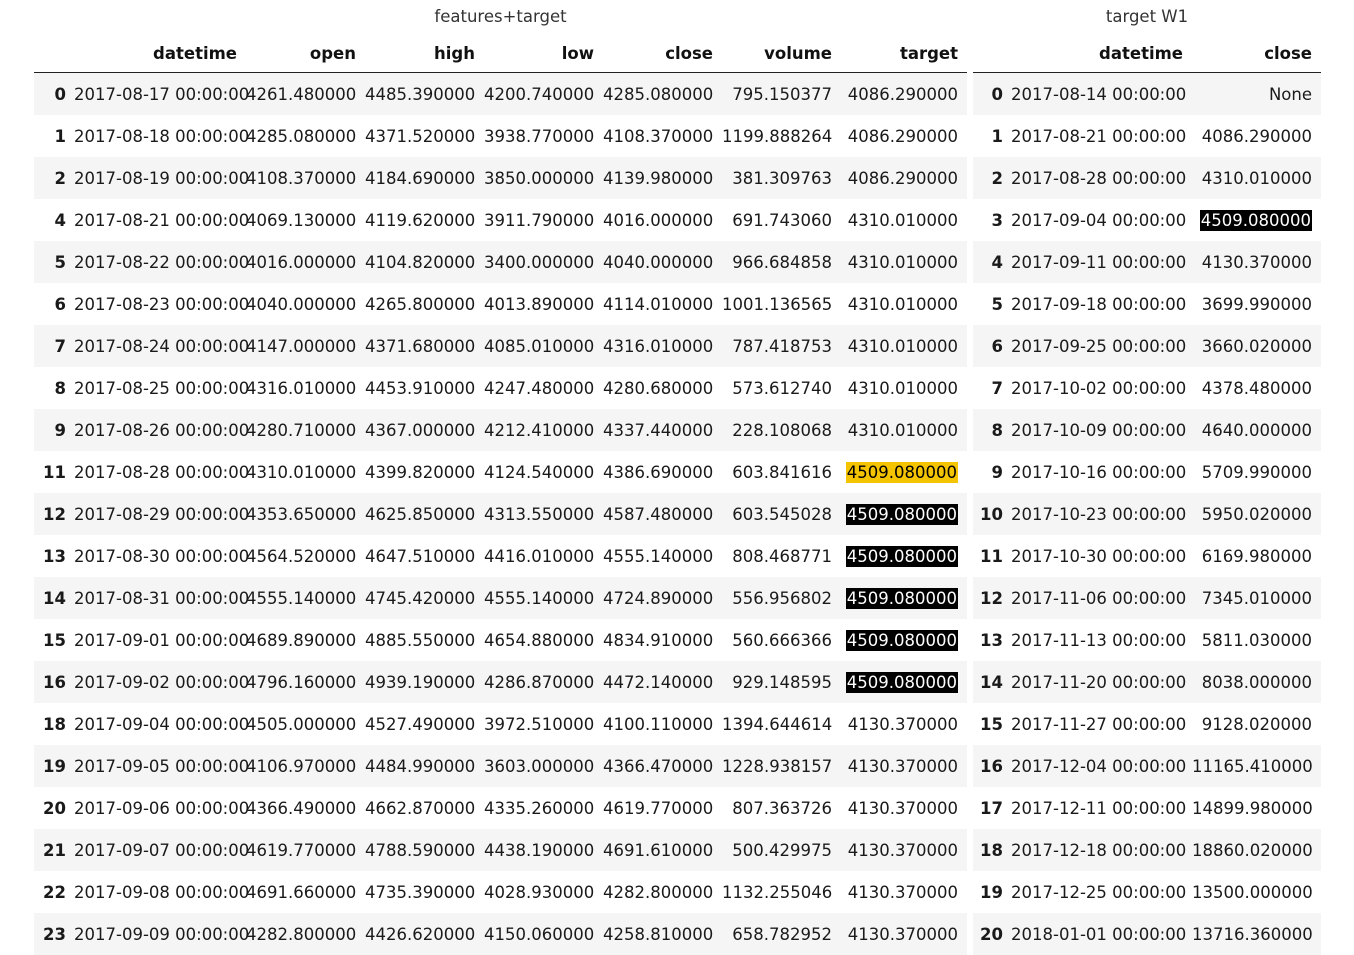 This screenshot has width=1354, height=955. I want to click on cell-close: 4114.010000, so click(662, 304).